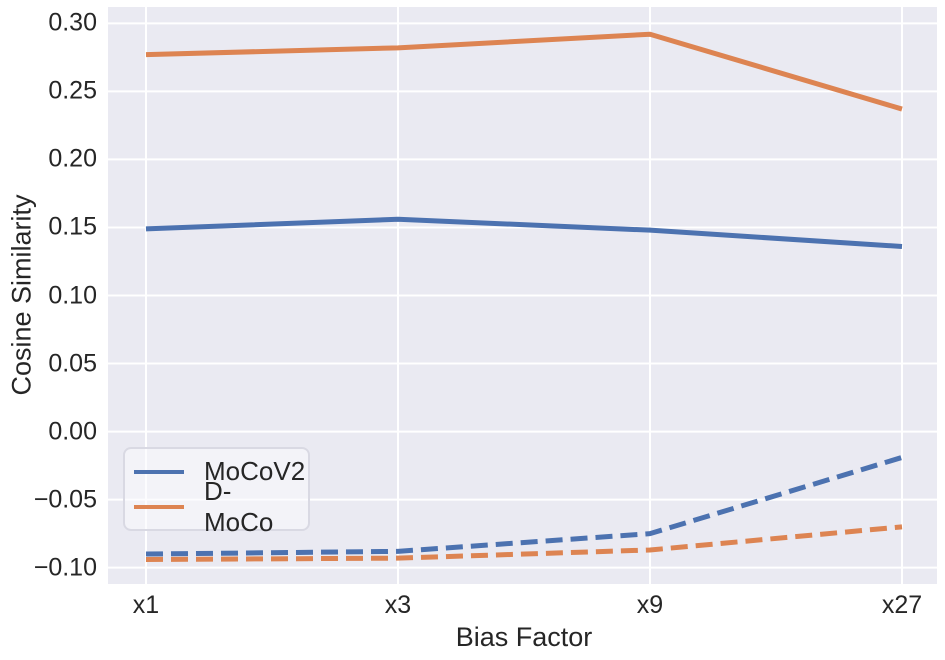  What do you see at coordinates (65, 499) in the screenshot?
I see `y-tick-label: −0.05` at bounding box center [65, 499].